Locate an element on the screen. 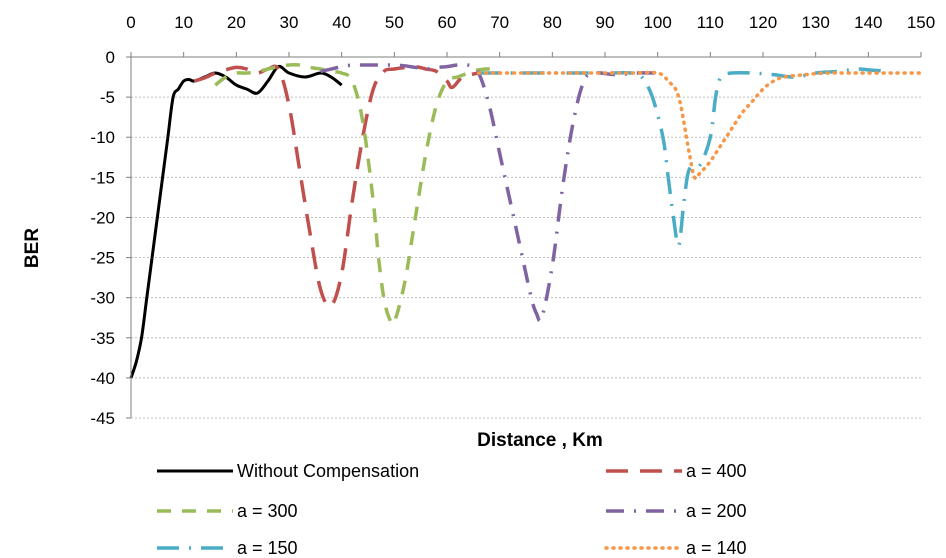 This screenshot has height=558, width=946. x-axis-title: Distance , Km is located at coordinates (540, 440).